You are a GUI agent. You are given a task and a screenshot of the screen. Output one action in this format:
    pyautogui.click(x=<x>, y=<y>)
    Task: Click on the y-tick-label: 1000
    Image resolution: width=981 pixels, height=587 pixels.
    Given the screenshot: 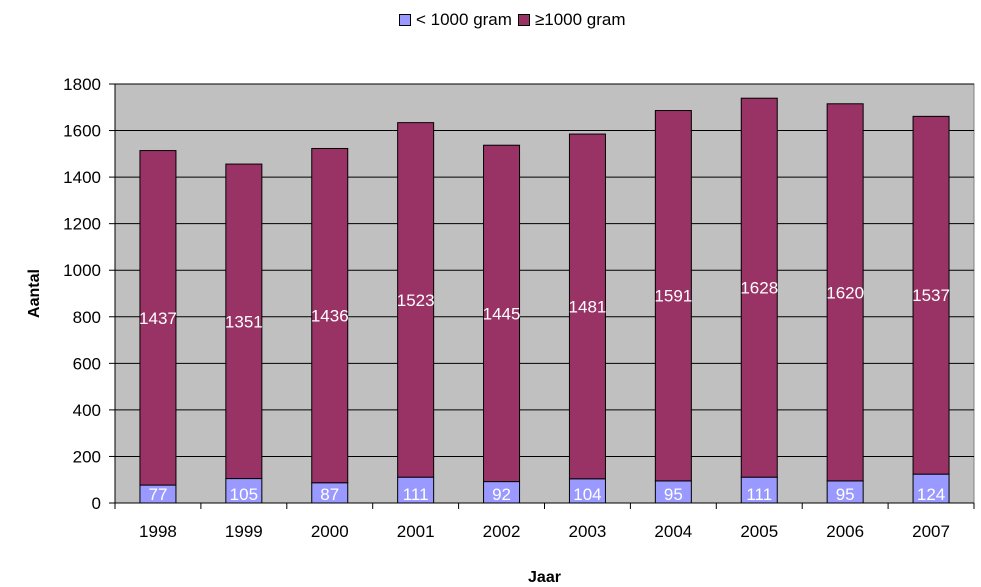 What is the action you would take?
    pyautogui.click(x=82, y=270)
    